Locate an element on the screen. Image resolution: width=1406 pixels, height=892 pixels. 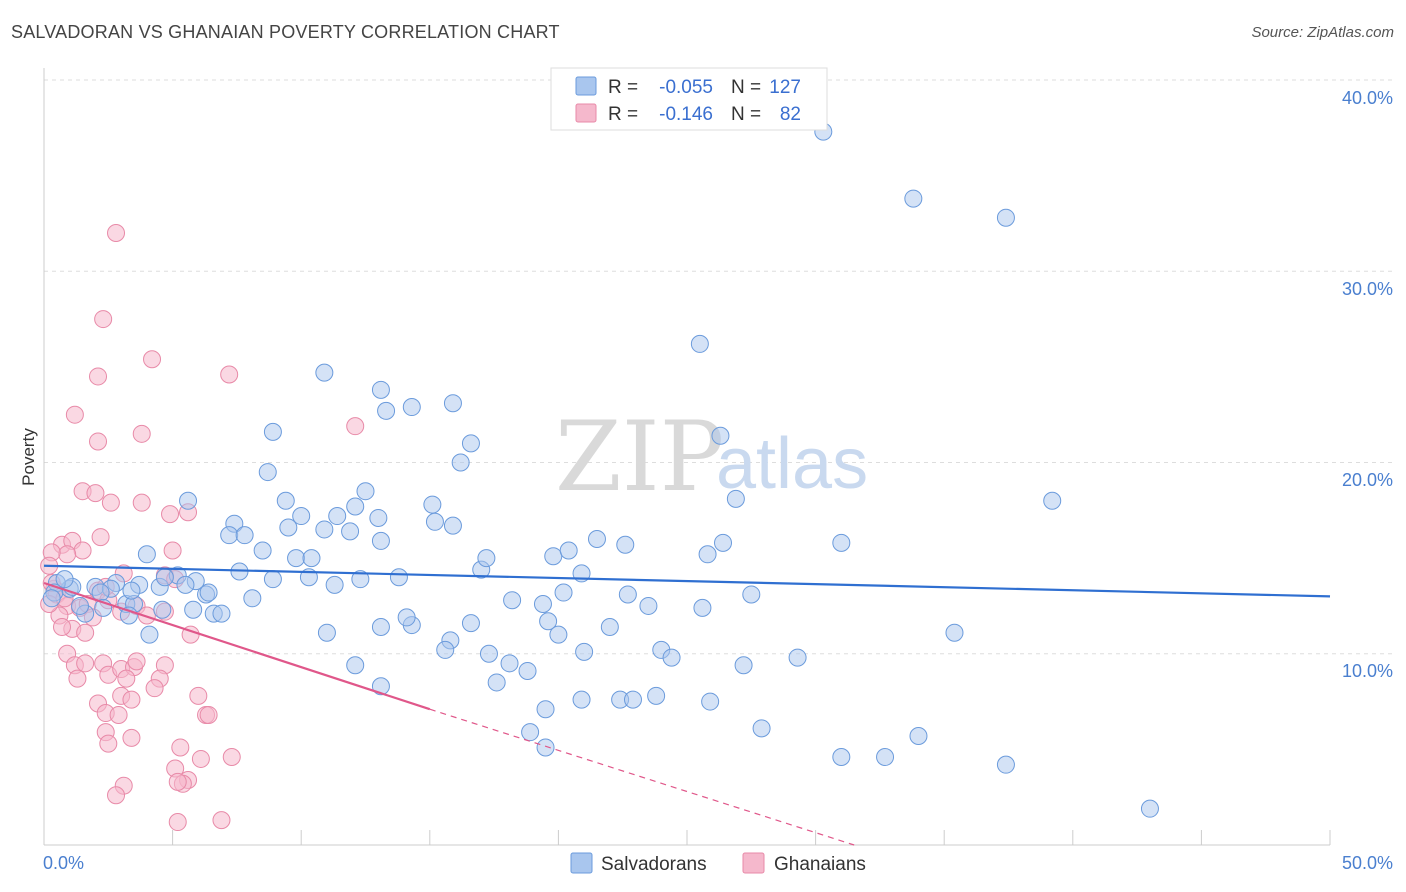
x-tick-label-max: 50.0% is located at coordinates (1367, 863).